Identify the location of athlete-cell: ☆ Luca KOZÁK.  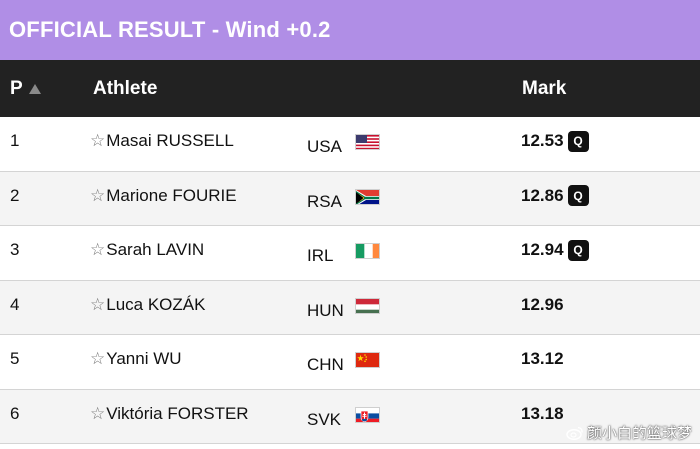
(147, 305).